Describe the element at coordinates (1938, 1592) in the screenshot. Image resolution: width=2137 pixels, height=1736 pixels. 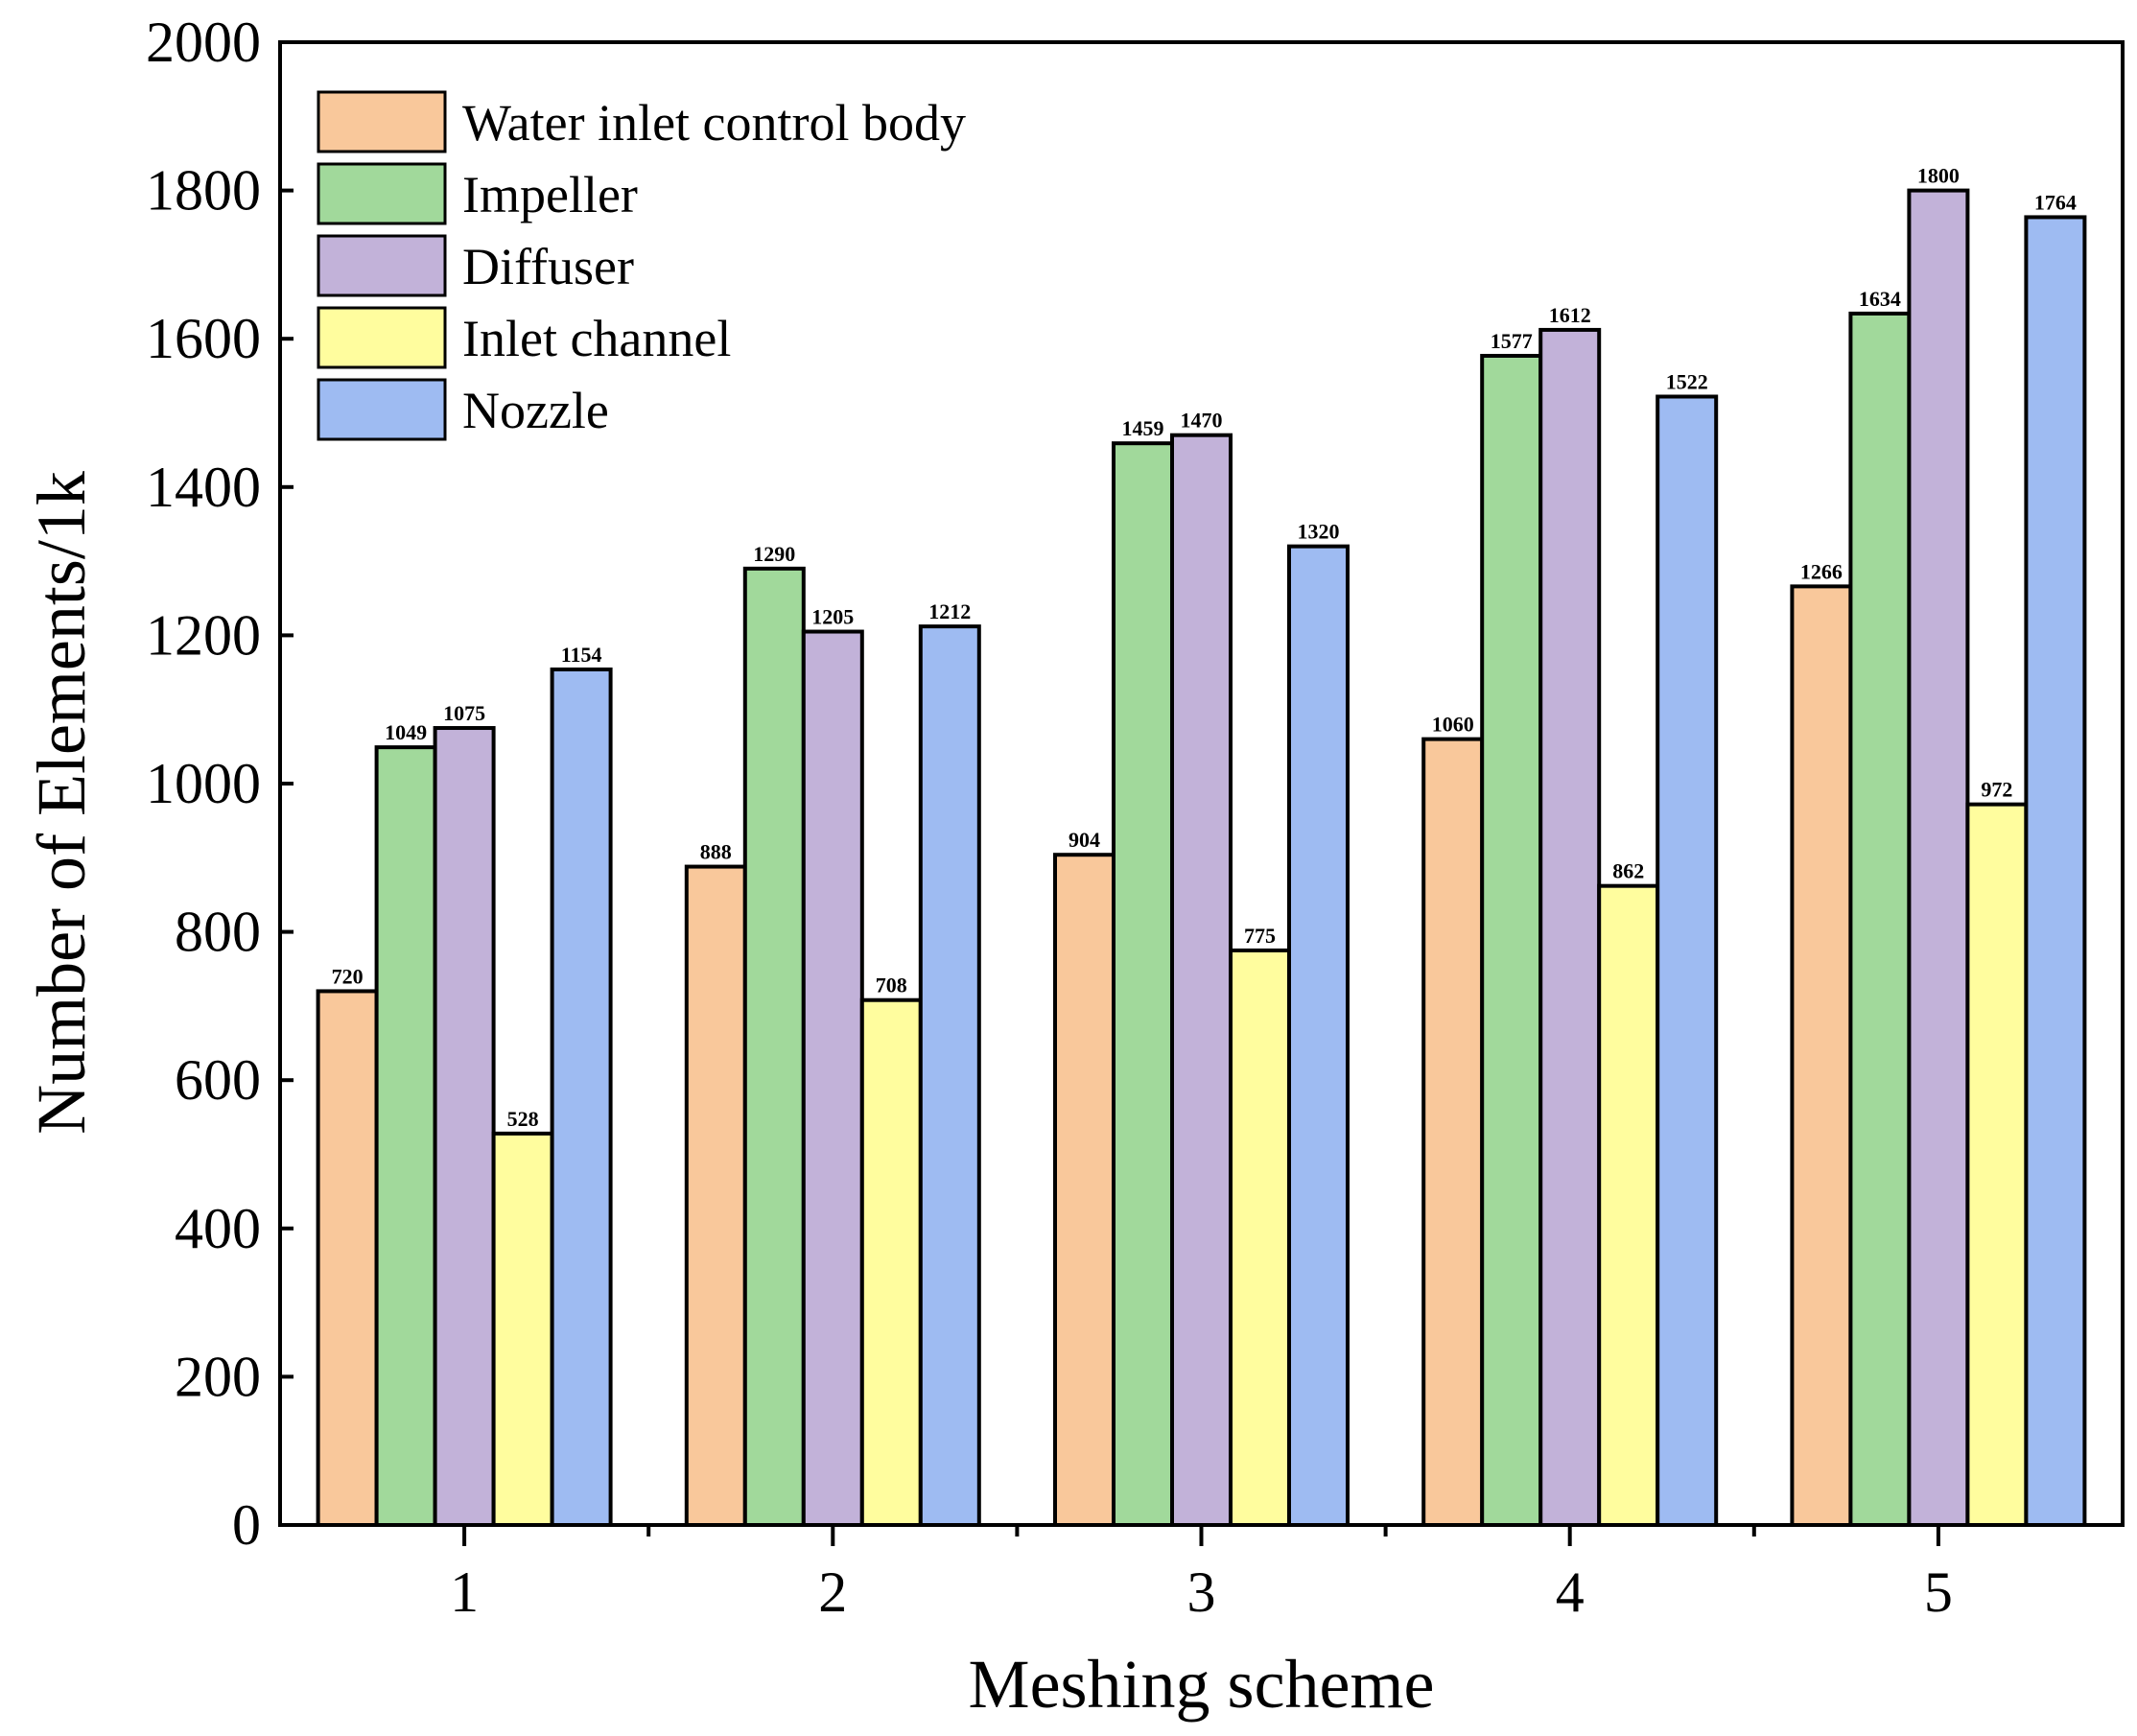
I see `x-tick-label: 5` at that location.